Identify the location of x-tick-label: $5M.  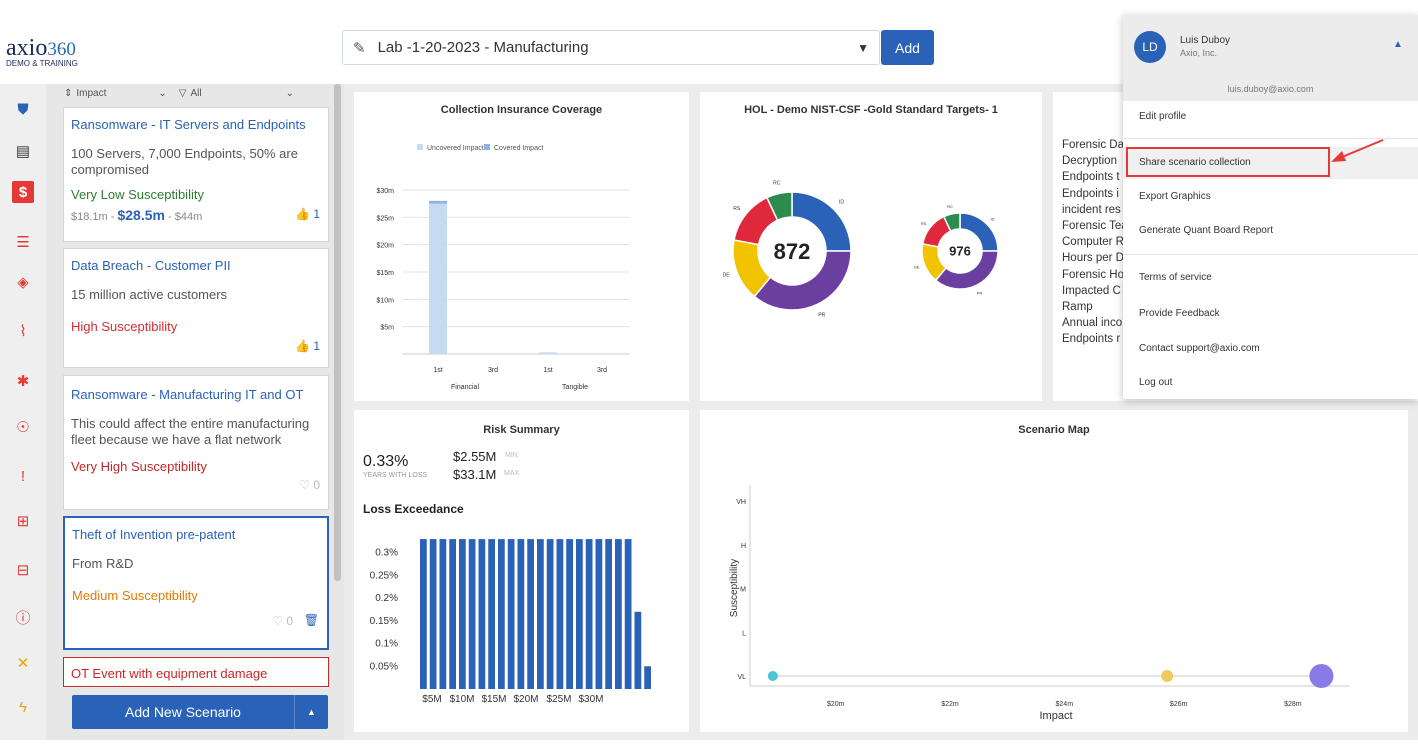
(431, 699).